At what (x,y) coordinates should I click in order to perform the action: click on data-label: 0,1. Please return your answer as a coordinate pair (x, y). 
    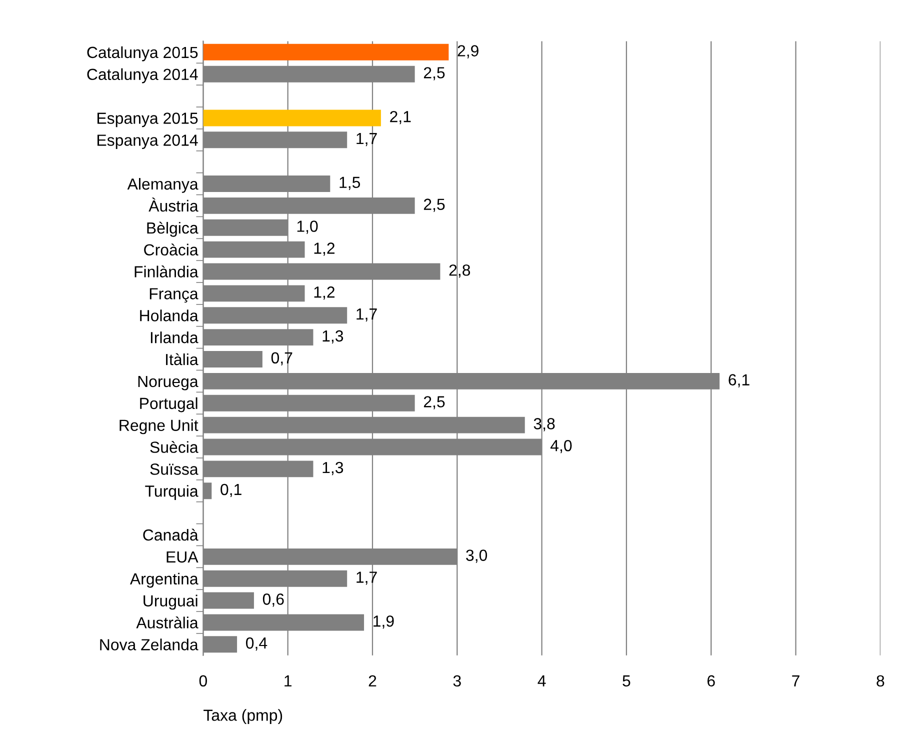
    Looking at the image, I should click on (231, 491).